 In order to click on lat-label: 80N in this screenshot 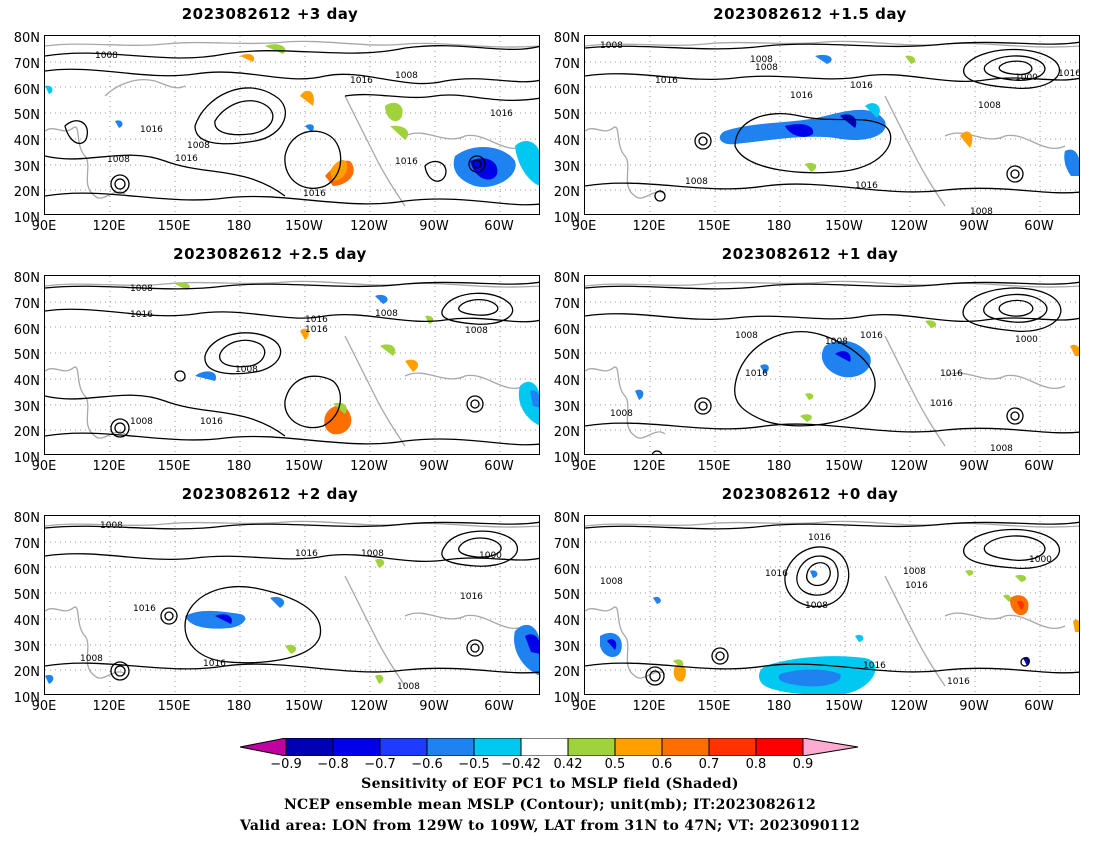, I will do `click(26, 38)`.